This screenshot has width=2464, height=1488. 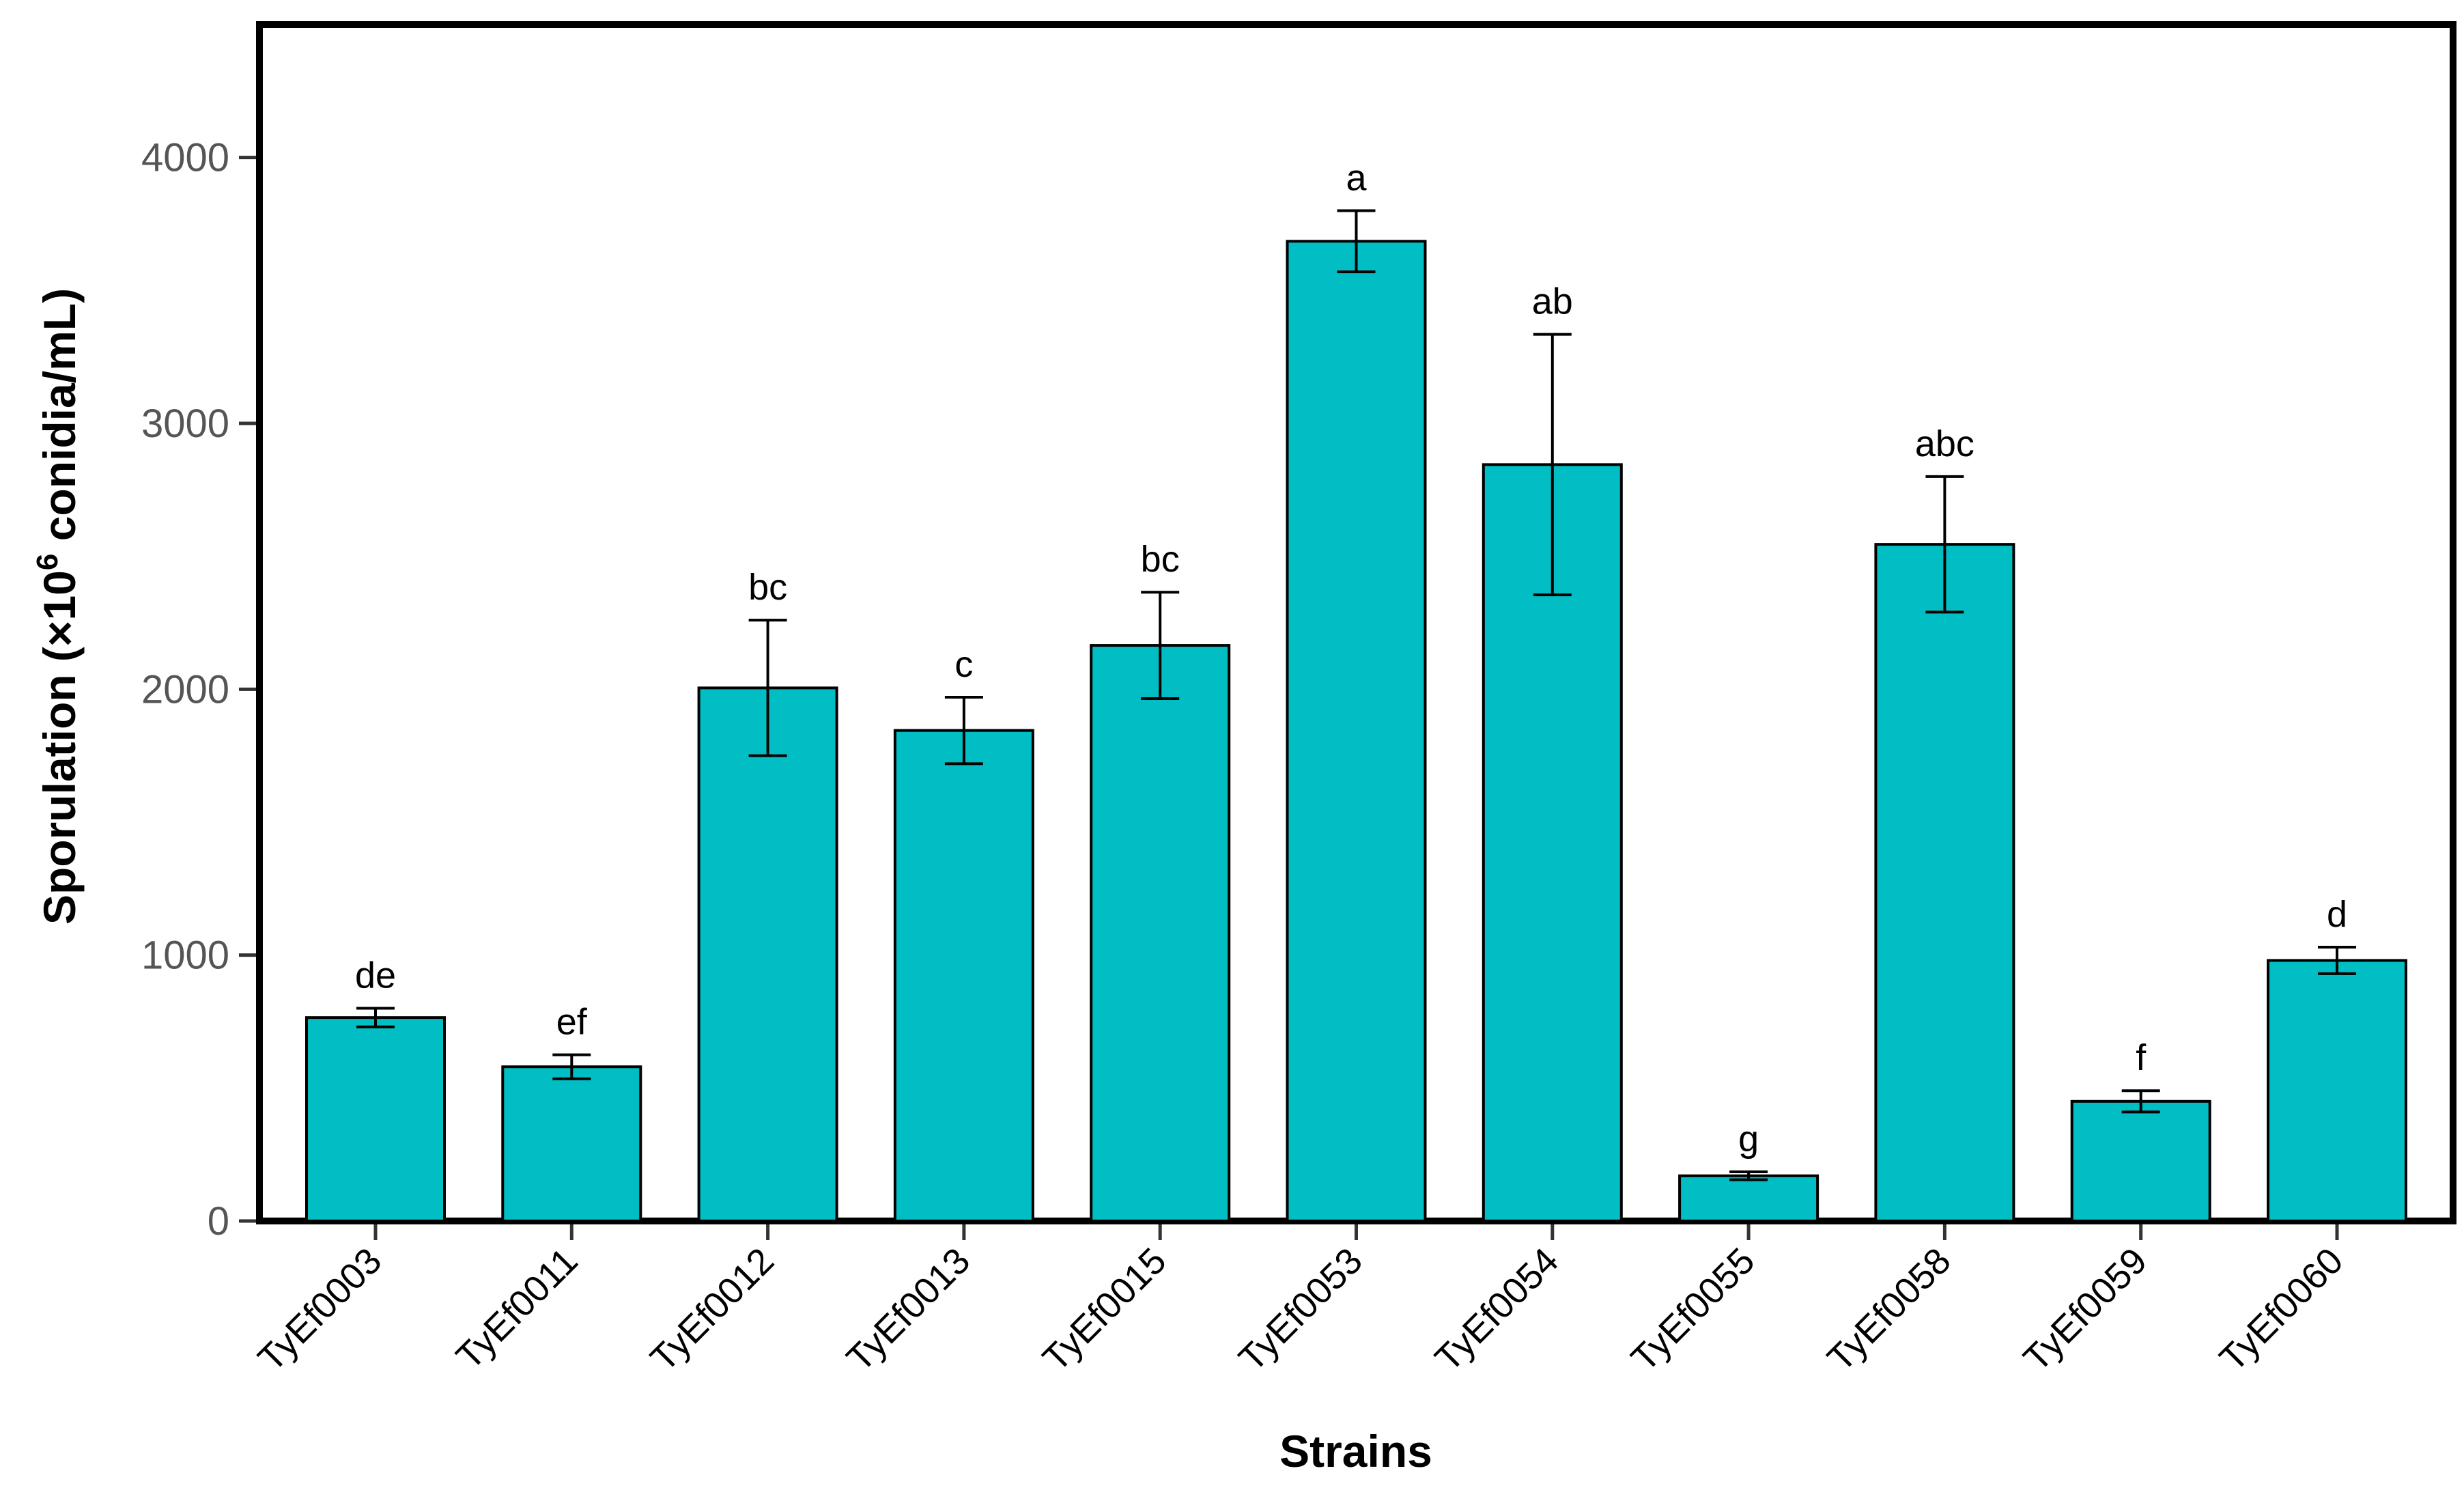 I want to click on bar-TyEf0013, so click(x=964, y=976).